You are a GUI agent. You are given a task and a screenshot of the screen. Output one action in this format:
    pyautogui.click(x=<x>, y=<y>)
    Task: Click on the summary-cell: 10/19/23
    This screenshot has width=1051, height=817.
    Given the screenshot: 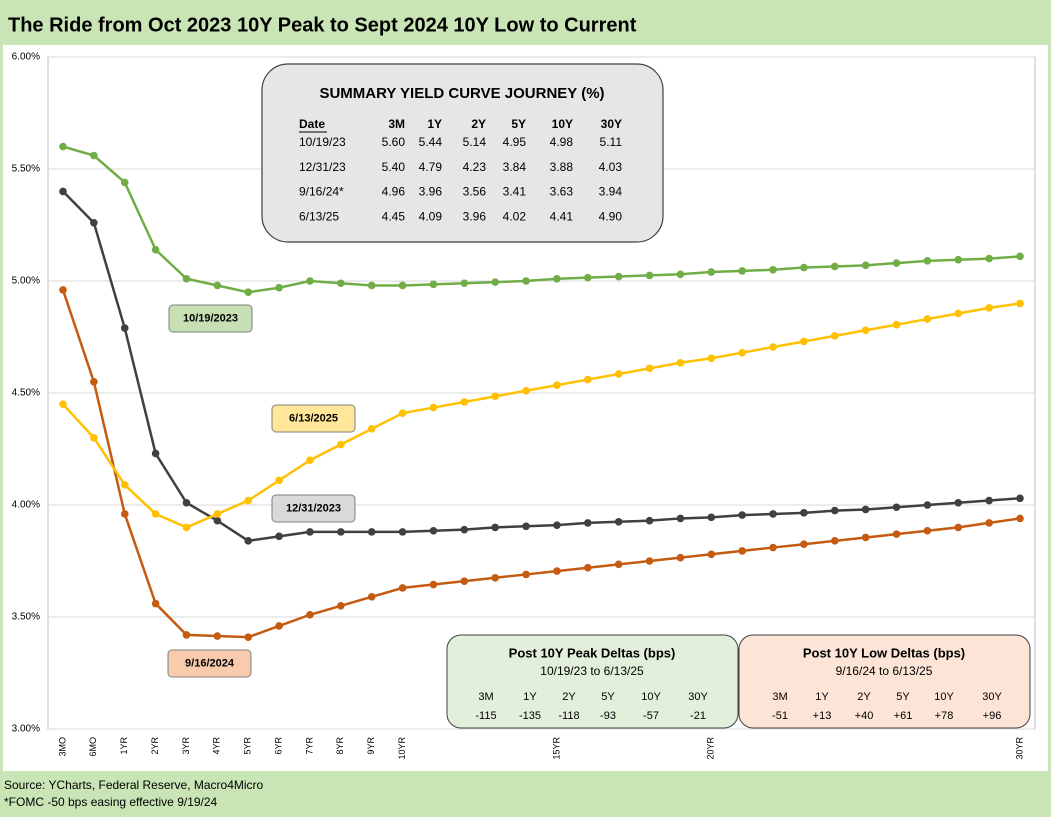 What is the action you would take?
    pyautogui.click(x=322, y=142)
    